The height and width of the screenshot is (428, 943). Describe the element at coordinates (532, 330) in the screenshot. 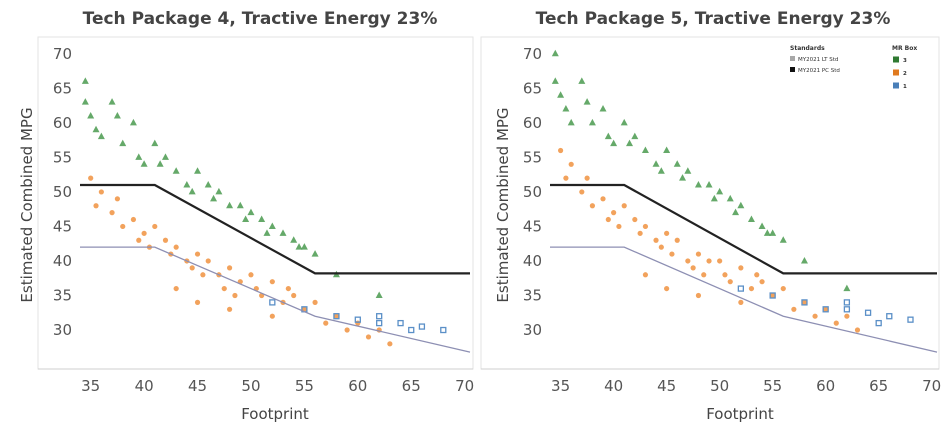

I see `y-tick-label: 30` at that location.